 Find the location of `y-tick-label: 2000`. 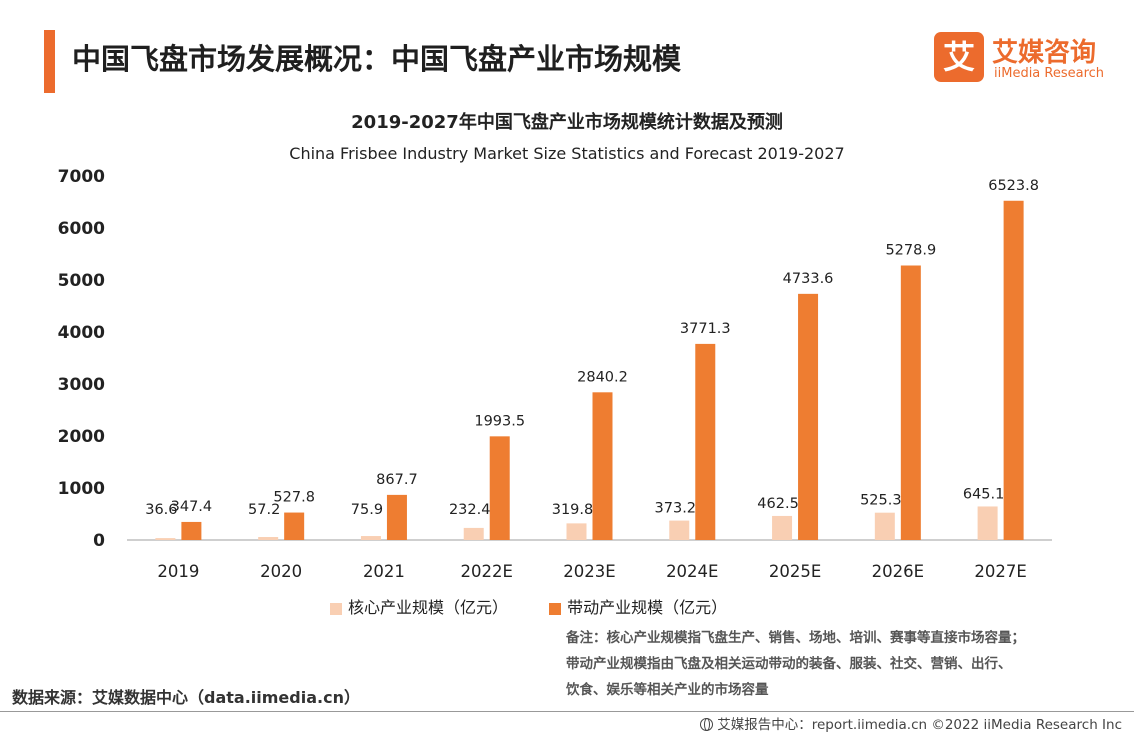

y-tick-label: 2000 is located at coordinates (81, 437).